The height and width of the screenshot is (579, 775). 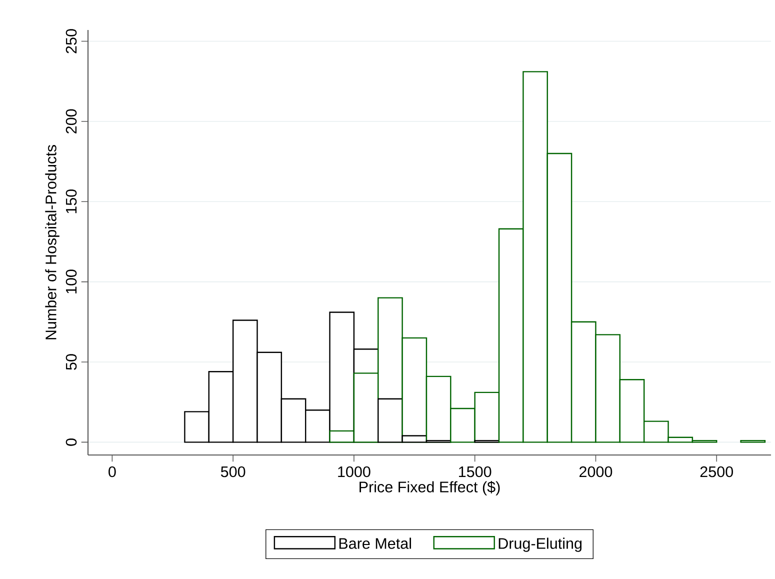 I want to click on legend-label: Drug-Eluting, so click(x=540, y=545).